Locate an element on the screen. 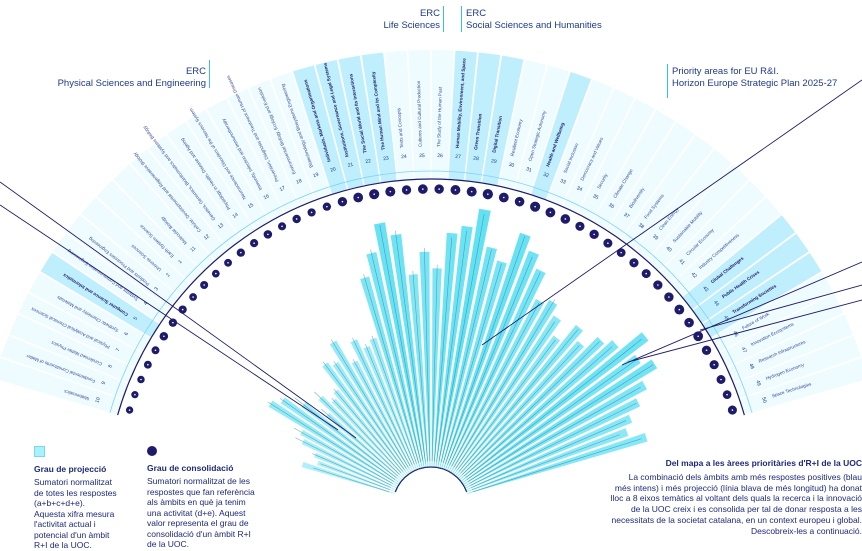  sector-number: 35 is located at coordinates (596, 197).